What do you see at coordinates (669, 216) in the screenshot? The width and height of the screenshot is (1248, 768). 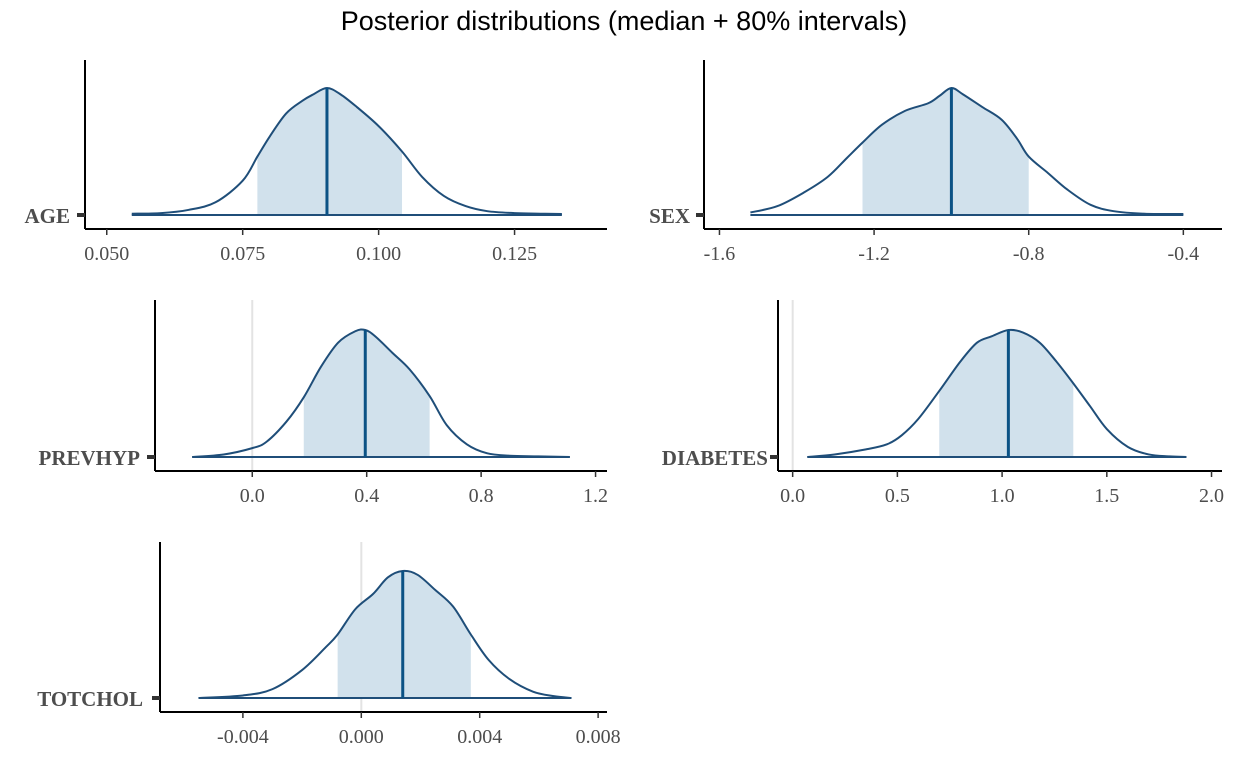 I see `sex-param-label: SEX` at bounding box center [669, 216].